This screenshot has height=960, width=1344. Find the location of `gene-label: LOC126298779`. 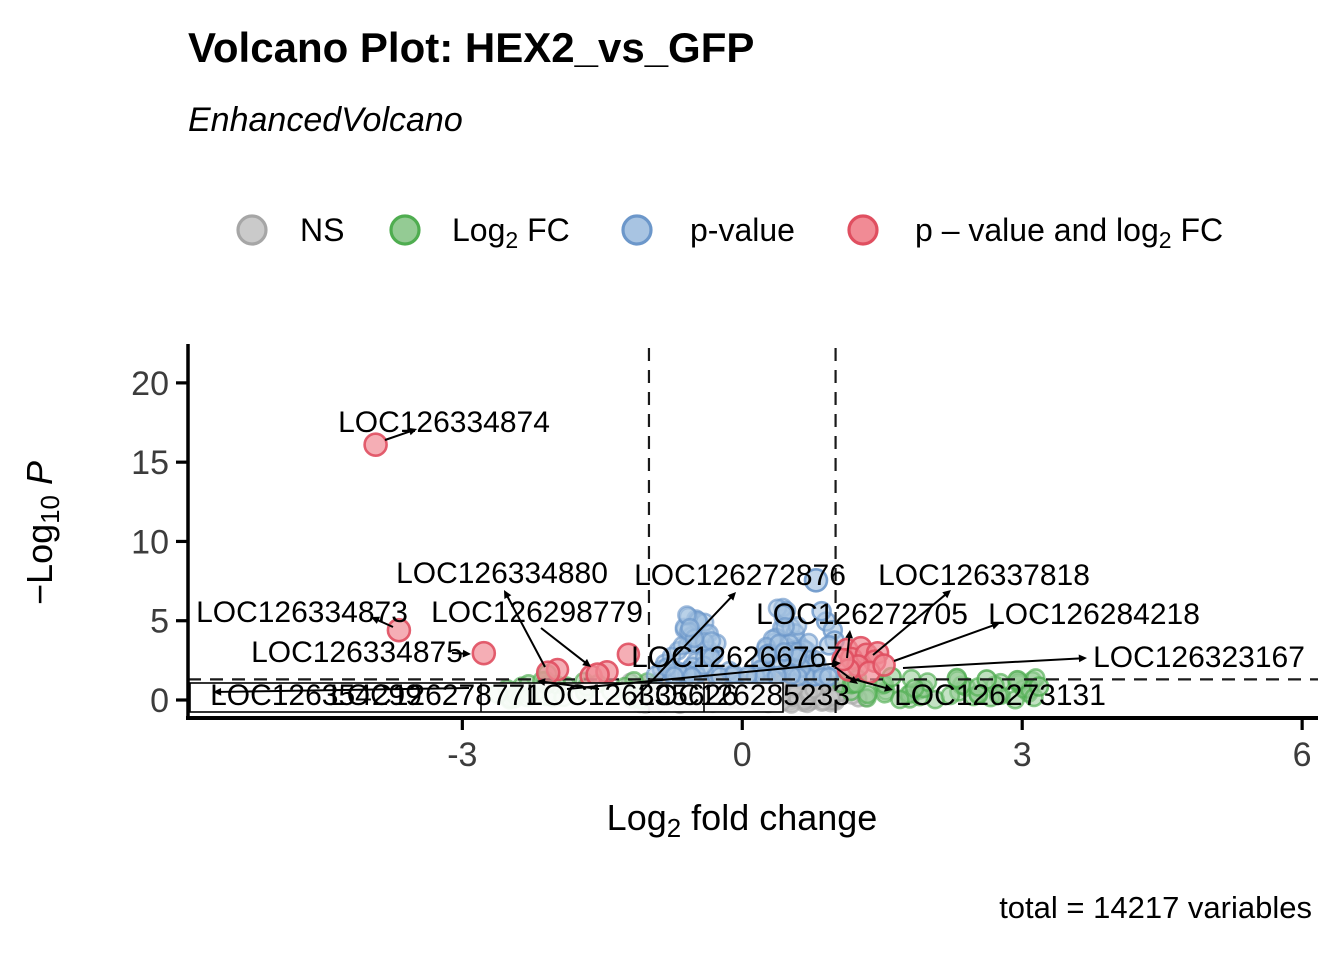

gene-label: LOC126298779 is located at coordinates (537, 612).